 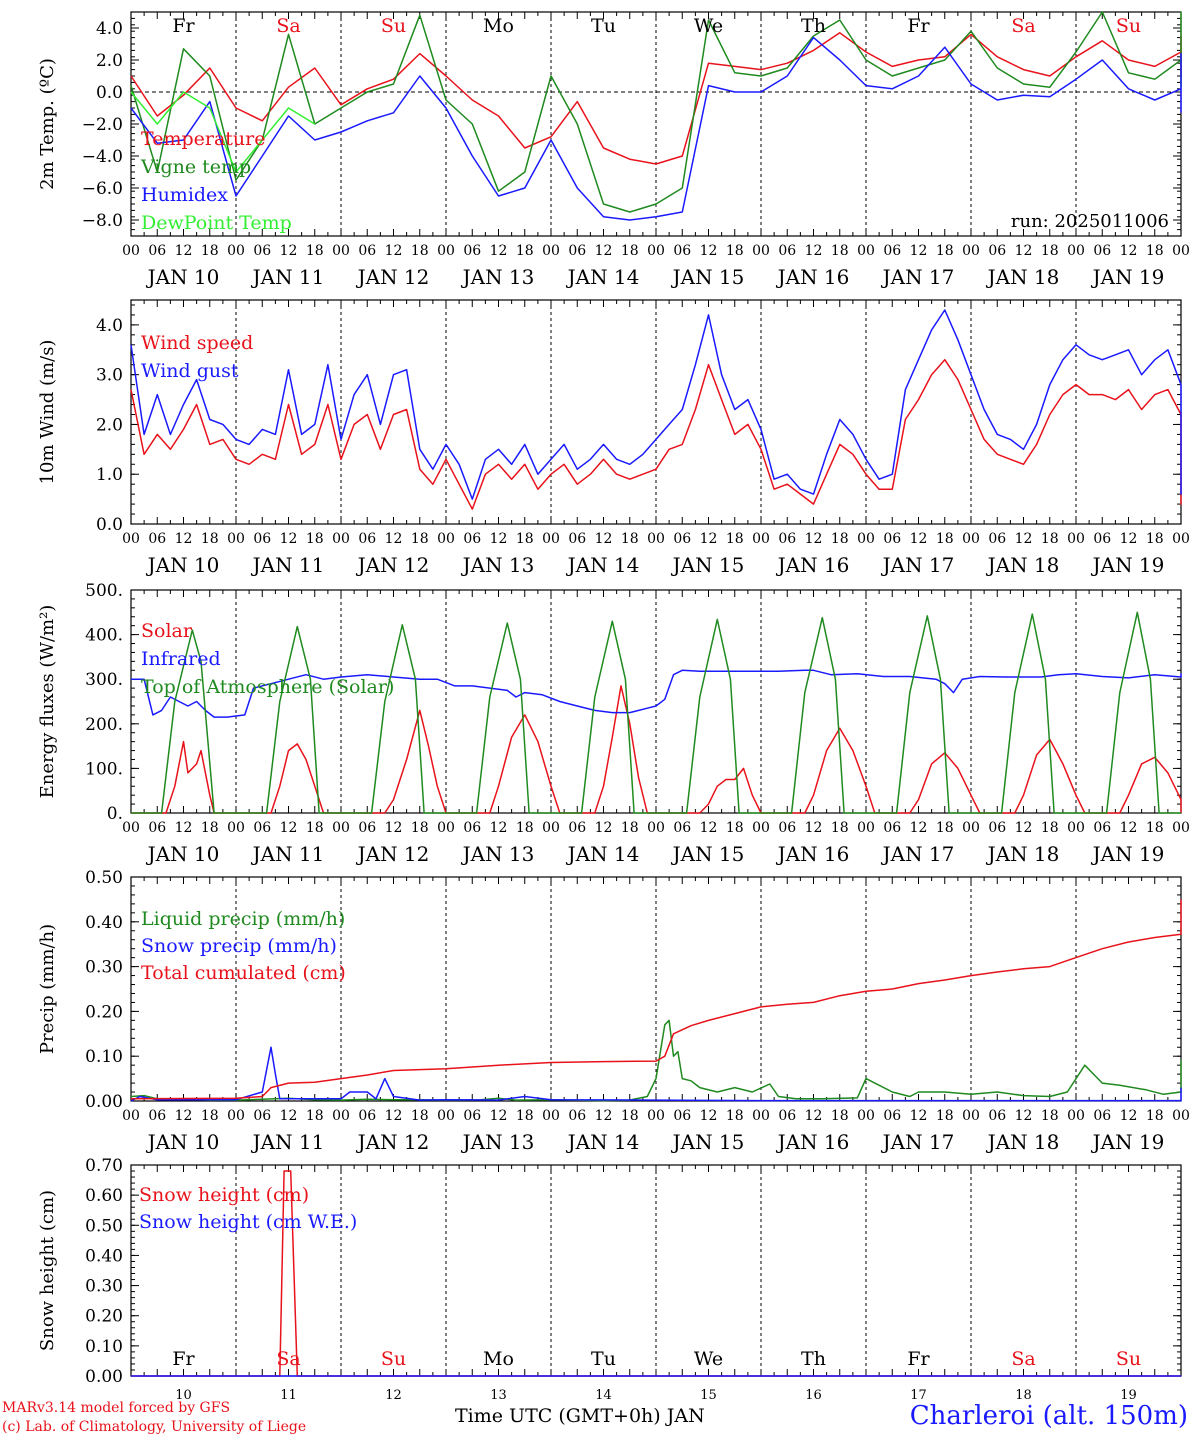 What do you see at coordinates (918, 1395) in the screenshot?
I see `day-number-label: 17` at bounding box center [918, 1395].